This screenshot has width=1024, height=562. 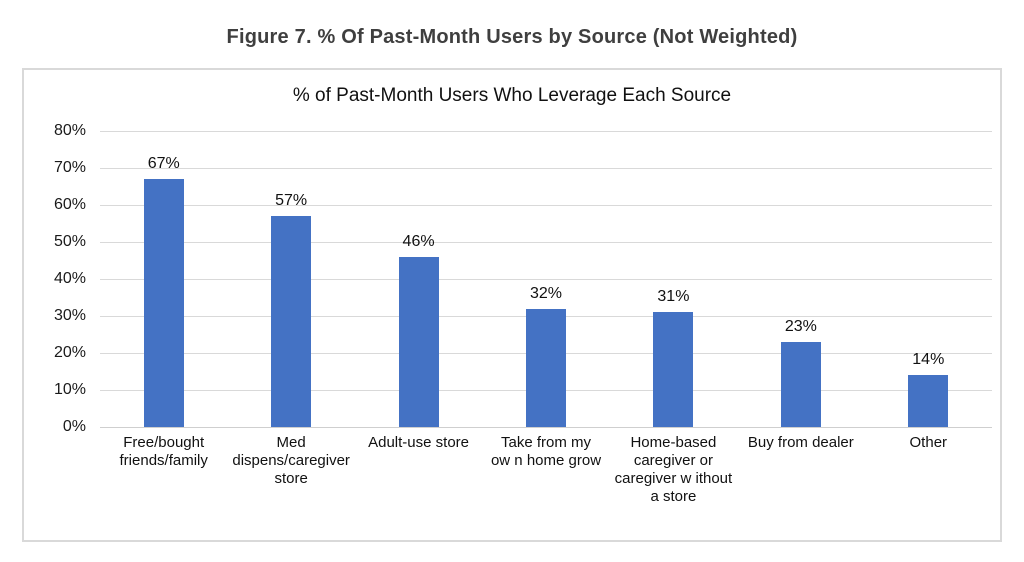 I want to click on bar-value-label: 31%, so click(x=673, y=297).